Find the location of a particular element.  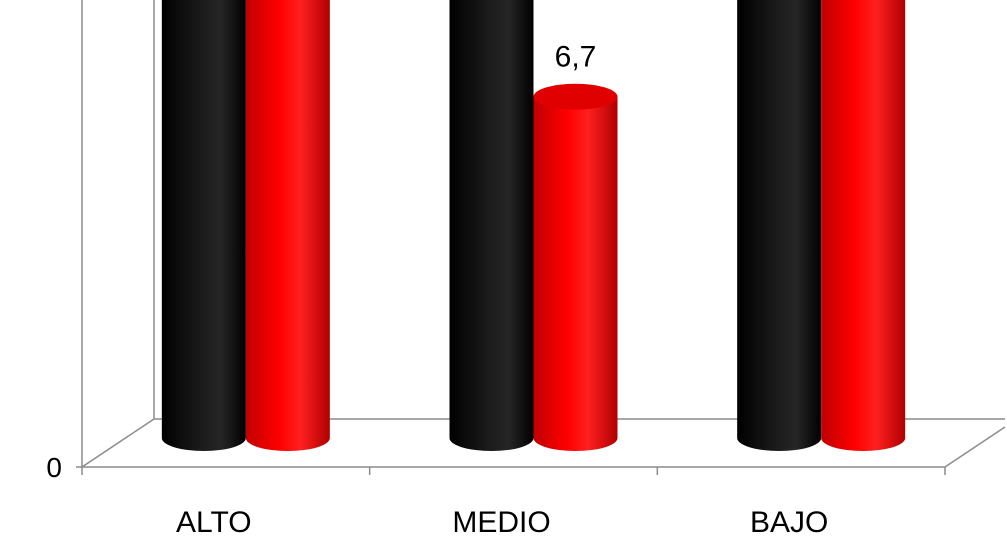

y-tick-label: 0 is located at coordinates (54, 467).